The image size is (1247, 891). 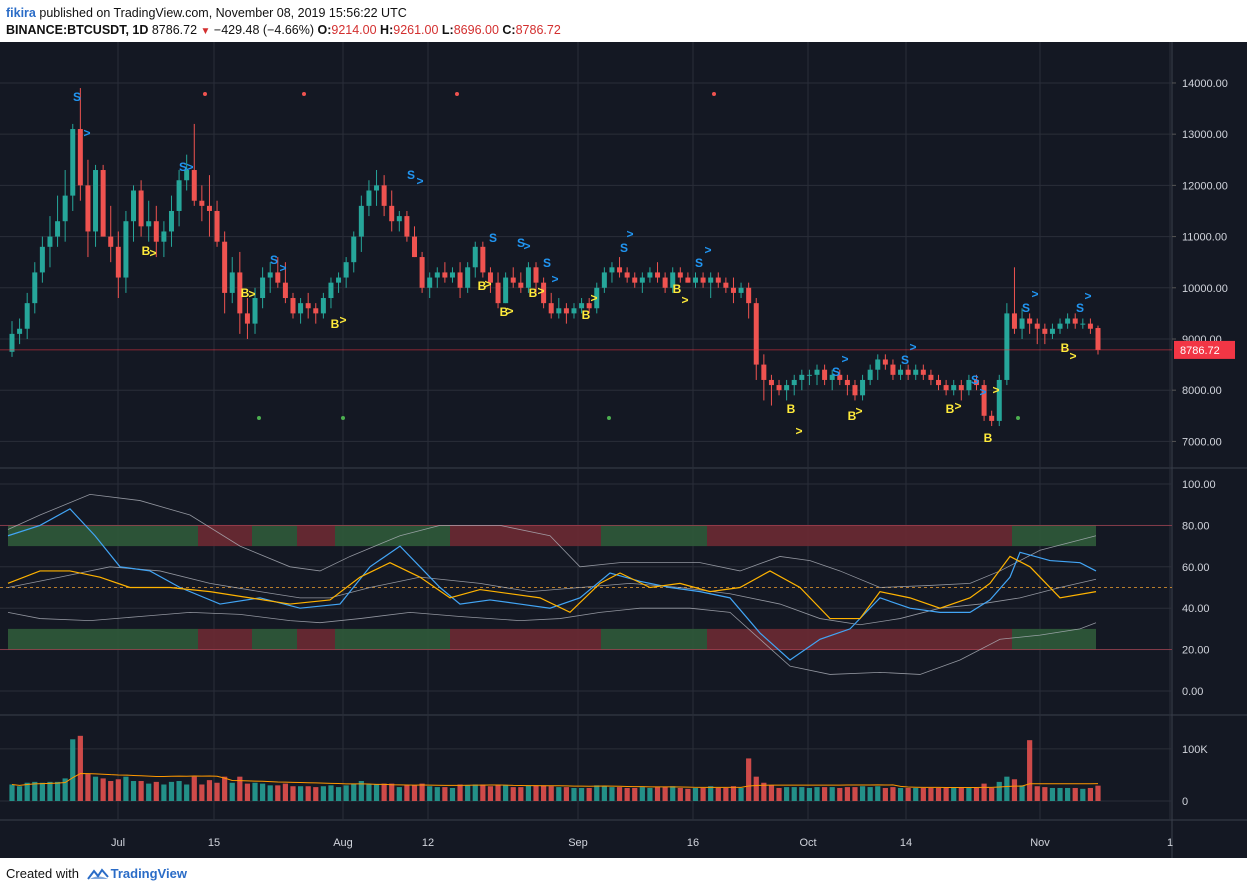 I want to click on top-marker-dot, so click(x=457, y=94).